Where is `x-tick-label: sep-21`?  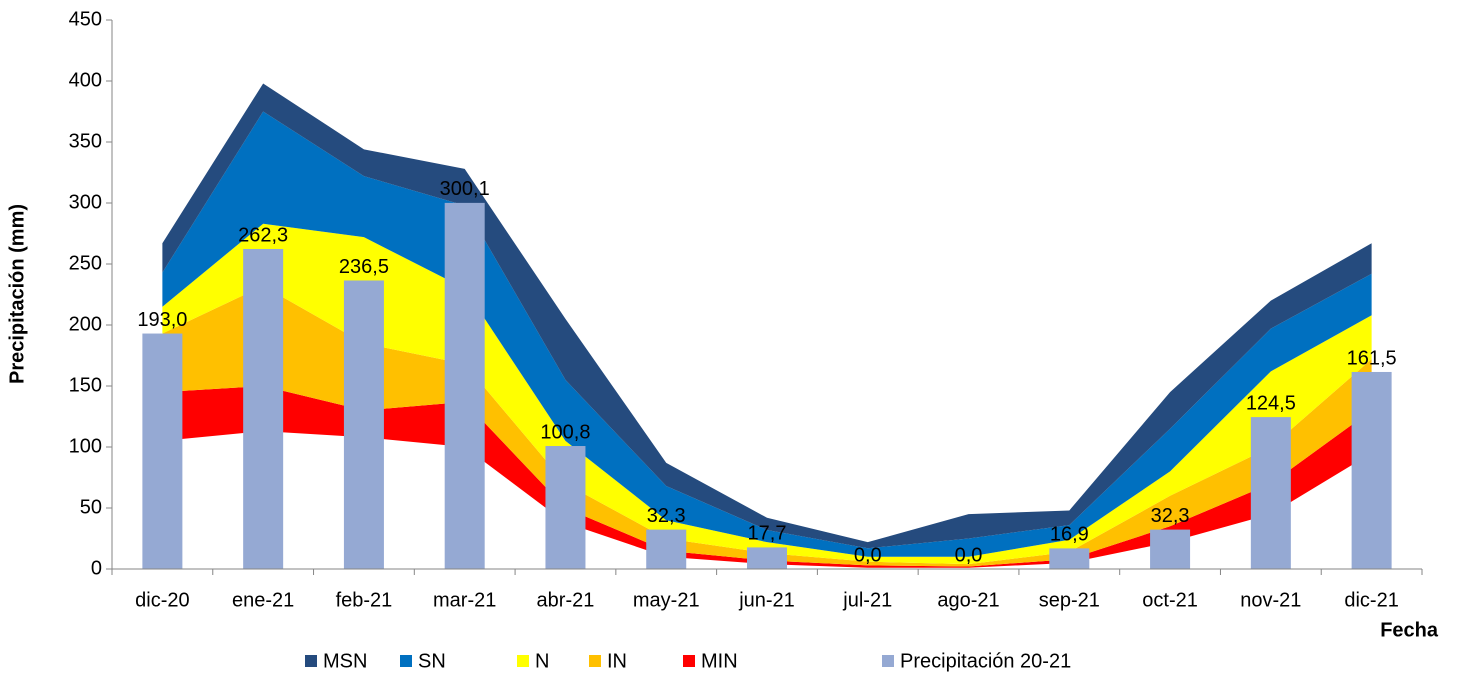 x-tick-label: sep-21 is located at coordinates (1069, 600).